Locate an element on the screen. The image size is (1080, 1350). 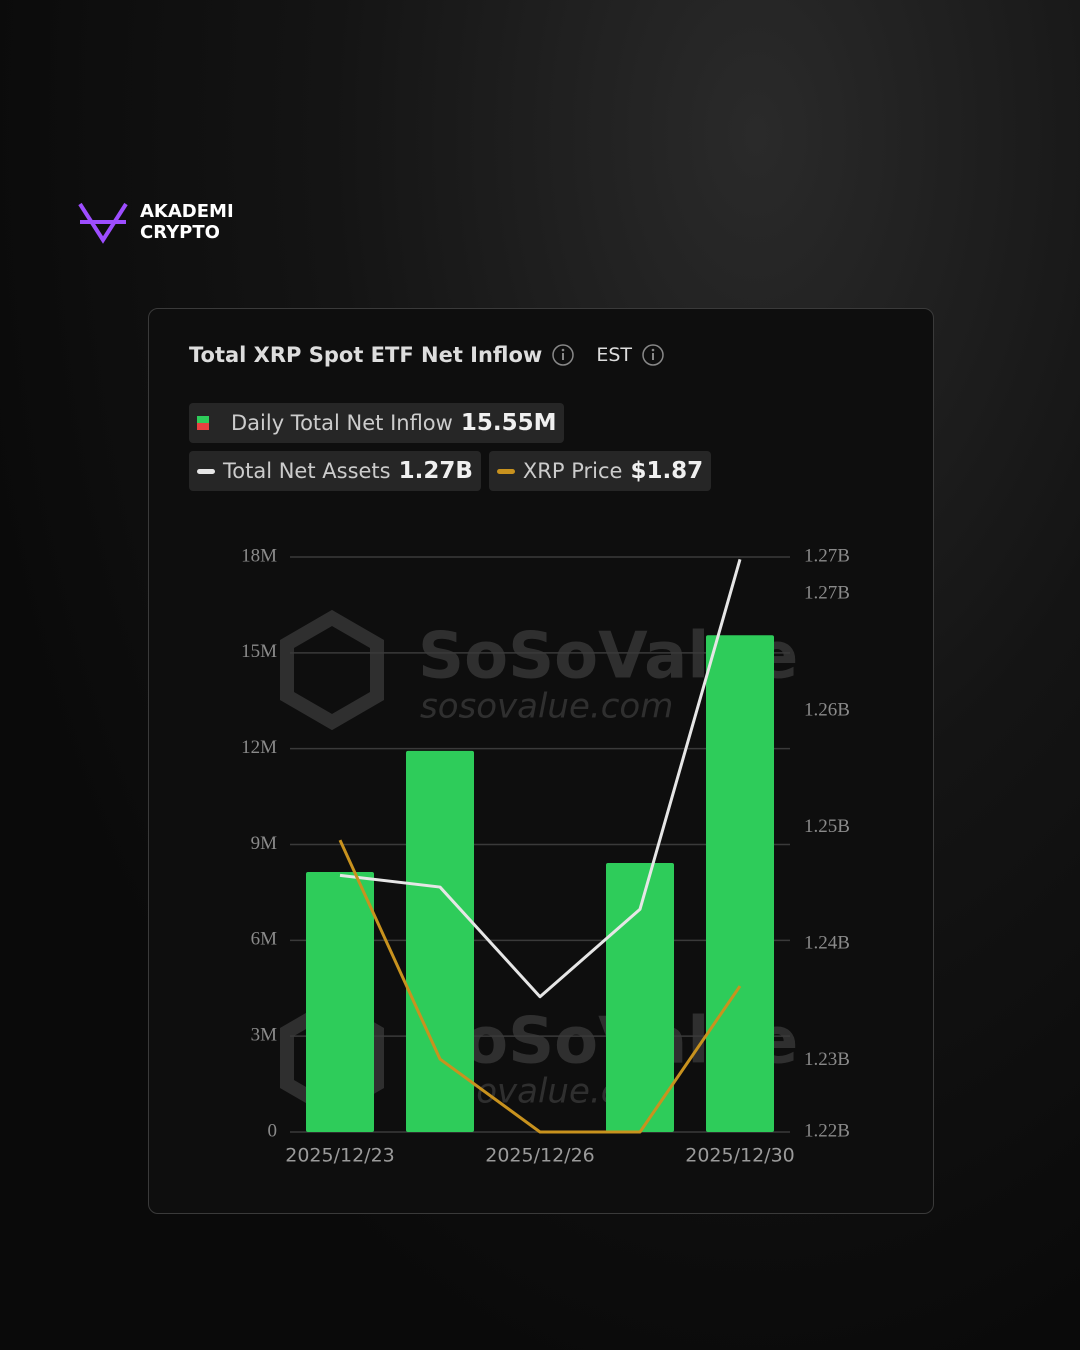
brand-line: AKADEMI is located at coordinates (187, 211).